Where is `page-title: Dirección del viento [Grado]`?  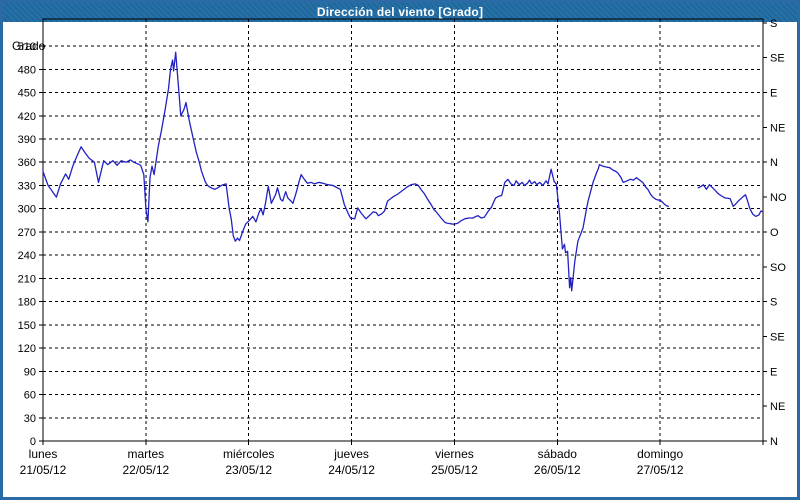 page-title: Dirección del viento [Grado] is located at coordinates (400, 12).